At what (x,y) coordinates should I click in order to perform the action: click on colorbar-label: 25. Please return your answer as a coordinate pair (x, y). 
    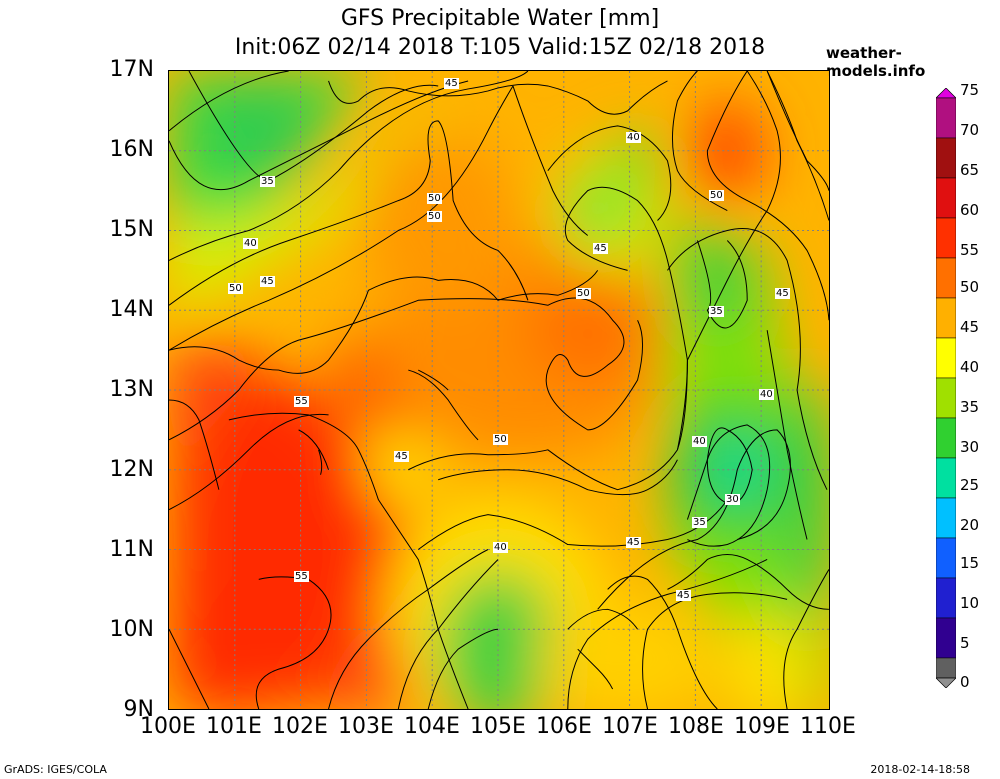
    Looking at the image, I should click on (970, 485).